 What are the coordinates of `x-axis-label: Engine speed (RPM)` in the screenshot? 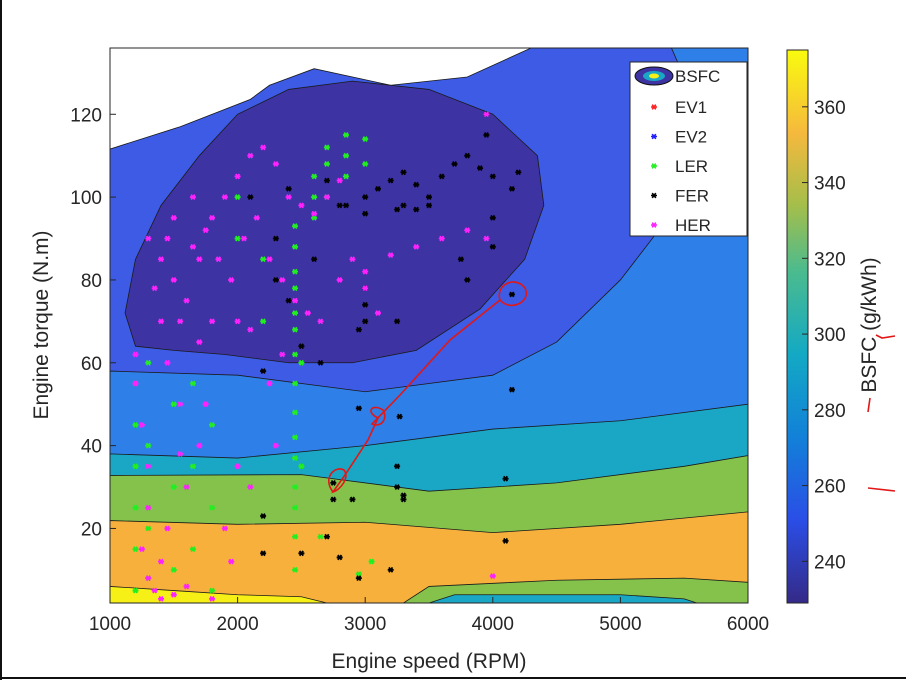 It's located at (429, 661).